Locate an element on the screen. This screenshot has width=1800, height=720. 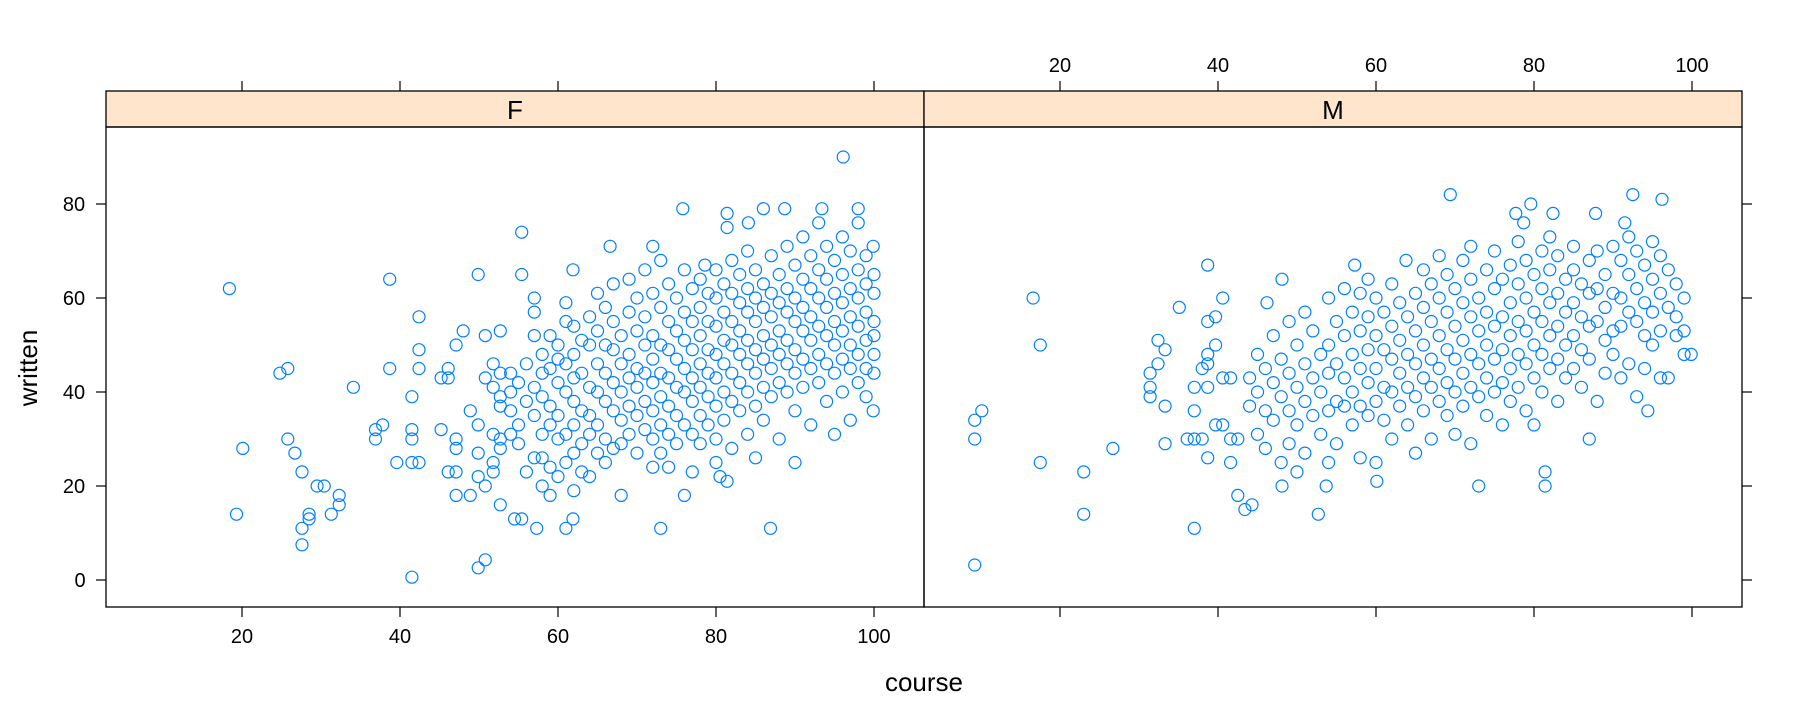
y-tick-label: 60 is located at coordinates (74, 299).